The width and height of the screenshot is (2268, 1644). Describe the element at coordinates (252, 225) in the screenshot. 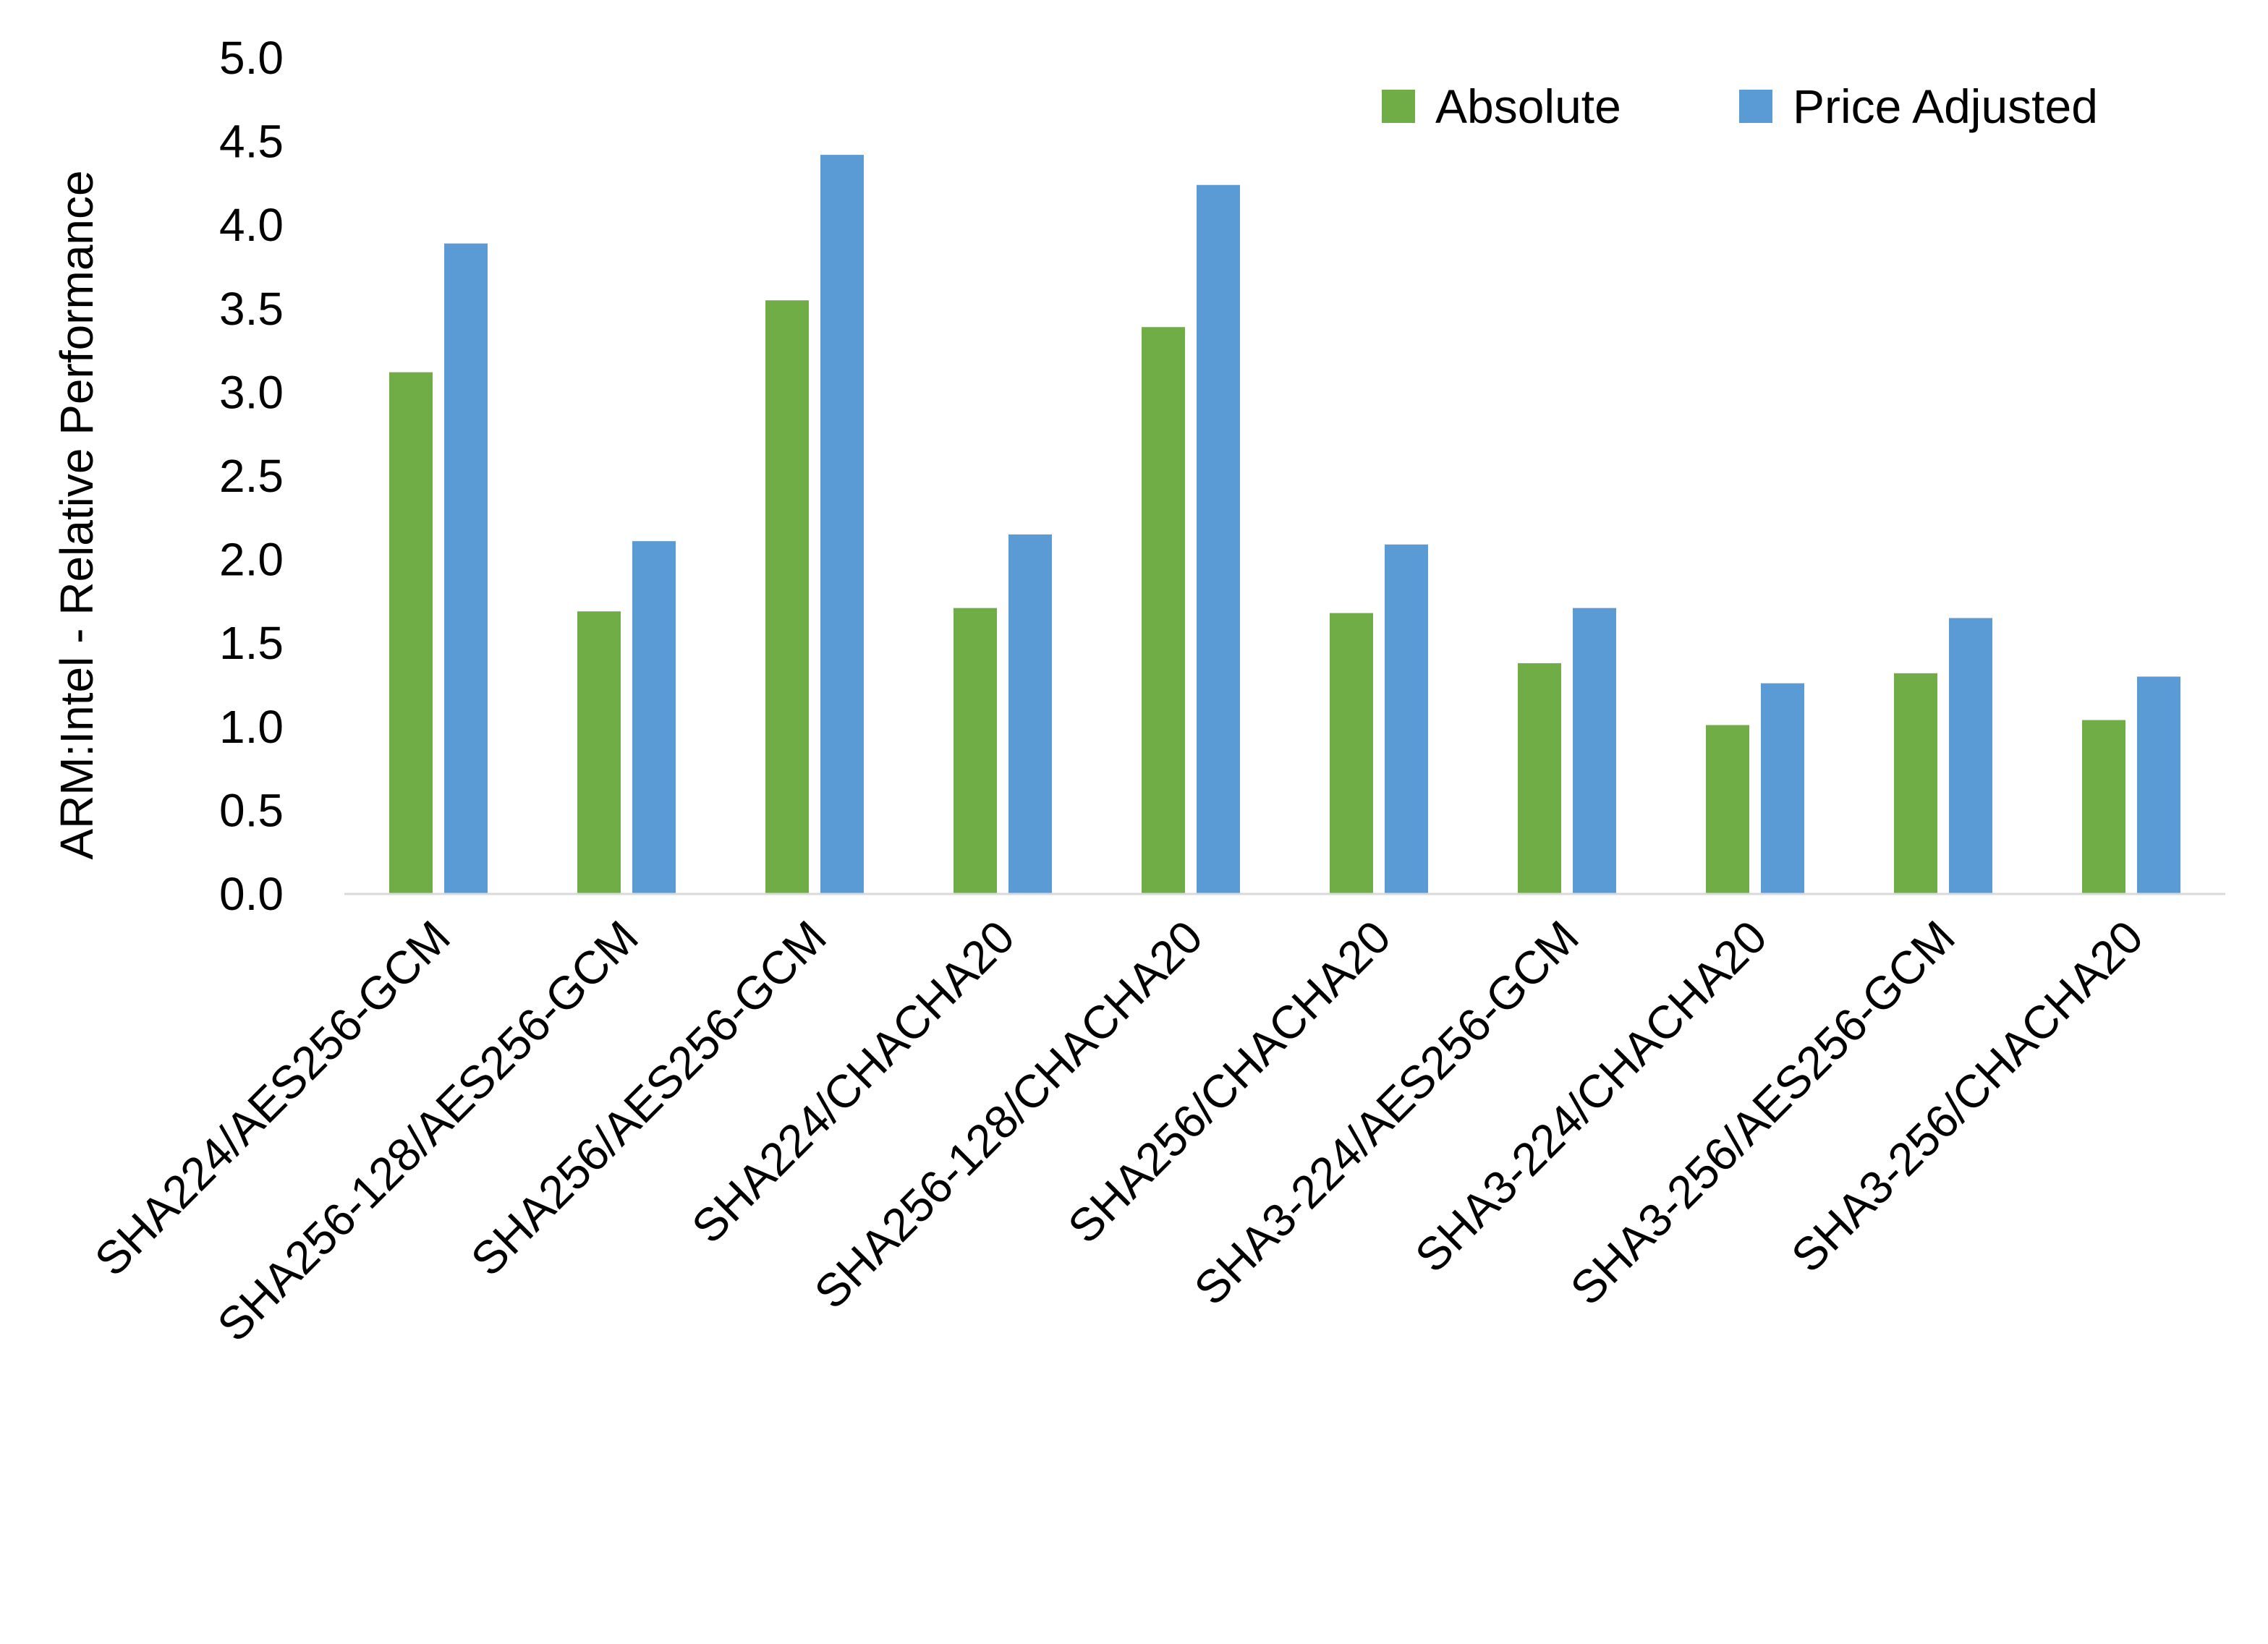

I see `y-tick-label: 4.0` at that location.